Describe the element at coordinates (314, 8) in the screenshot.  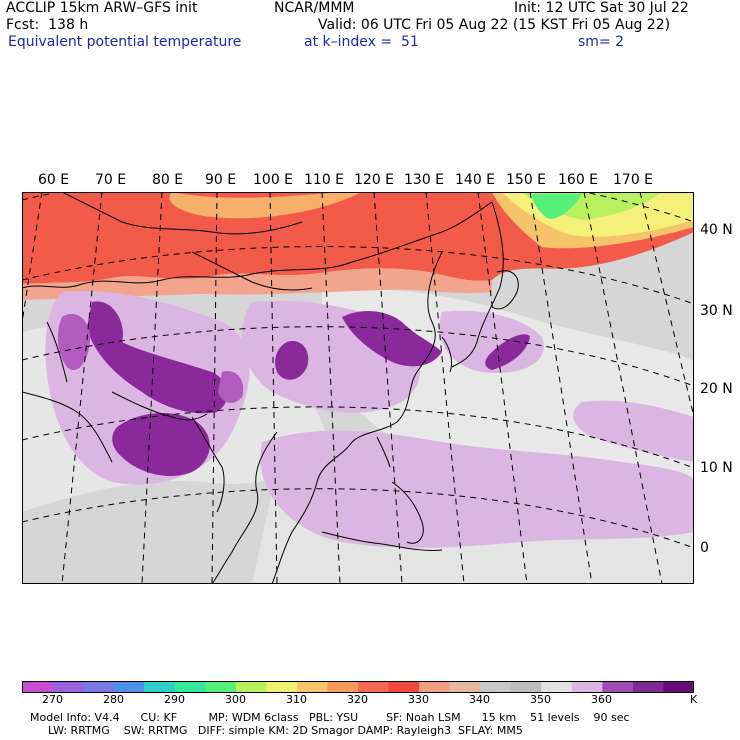
I see `org-label: NCAR/MMM` at that location.